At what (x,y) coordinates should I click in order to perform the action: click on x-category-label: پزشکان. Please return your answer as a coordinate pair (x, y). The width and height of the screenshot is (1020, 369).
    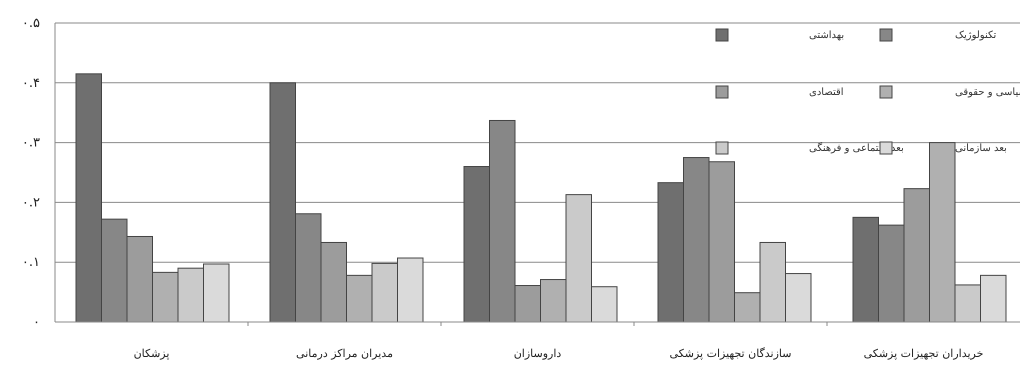
    Looking at the image, I should click on (152, 353).